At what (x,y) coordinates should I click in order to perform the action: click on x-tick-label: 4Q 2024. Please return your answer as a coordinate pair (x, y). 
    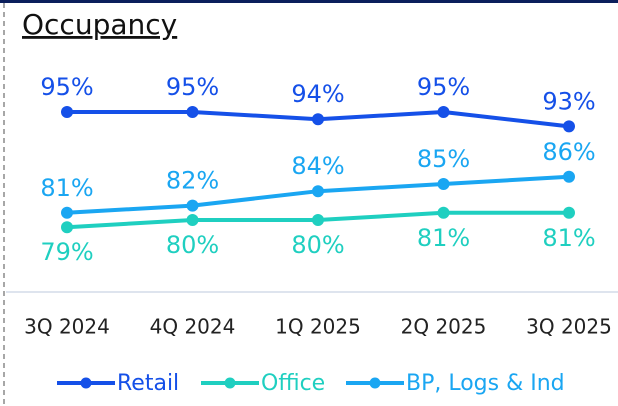
    Looking at the image, I should click on (193, 327).